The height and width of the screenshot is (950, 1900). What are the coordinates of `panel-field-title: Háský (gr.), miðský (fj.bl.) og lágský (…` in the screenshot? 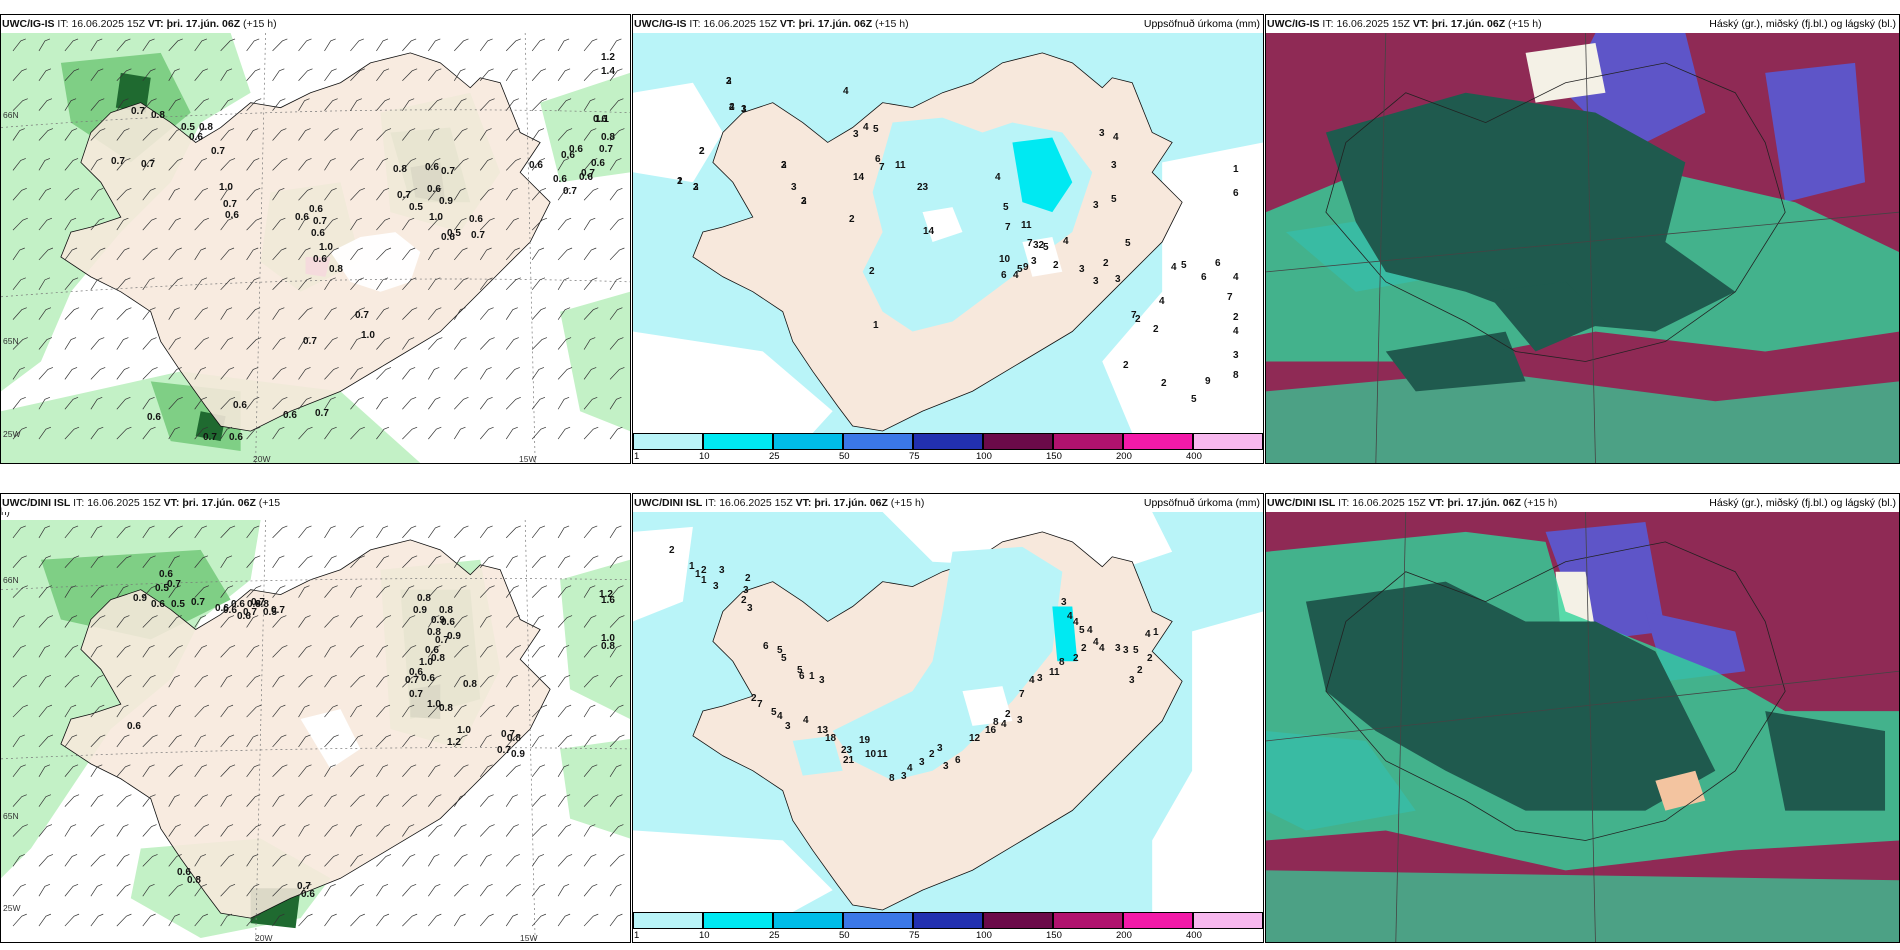 It's located at (1802, 503).